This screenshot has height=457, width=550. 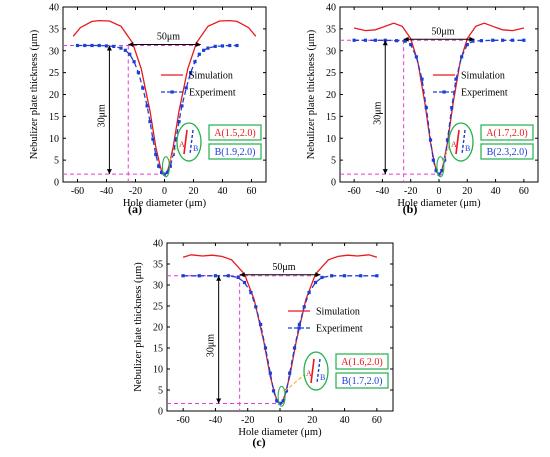 What do you see at coordinates (280, 340) in the screenshot?
I see `series-line-experiment` at bounding box center [280, 340].